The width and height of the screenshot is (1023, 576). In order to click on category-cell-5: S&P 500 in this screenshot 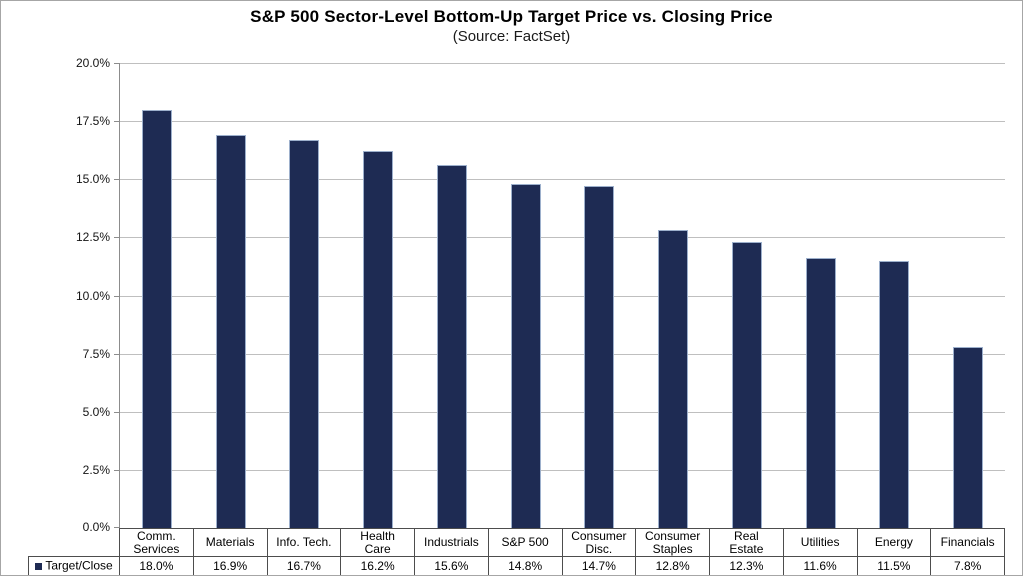, I will do `click(525, 542)`.